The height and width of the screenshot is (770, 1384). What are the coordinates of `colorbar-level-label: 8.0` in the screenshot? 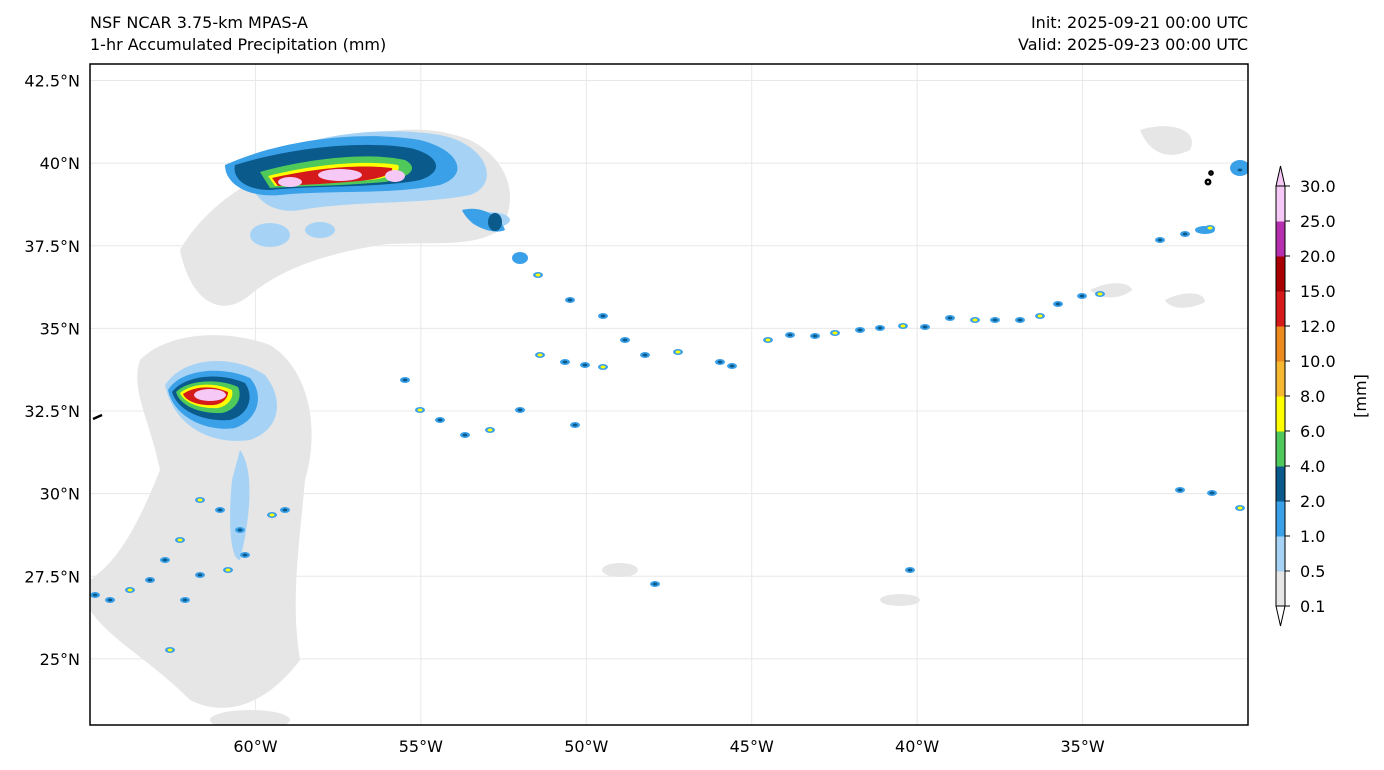 It's located at (1312, 396).